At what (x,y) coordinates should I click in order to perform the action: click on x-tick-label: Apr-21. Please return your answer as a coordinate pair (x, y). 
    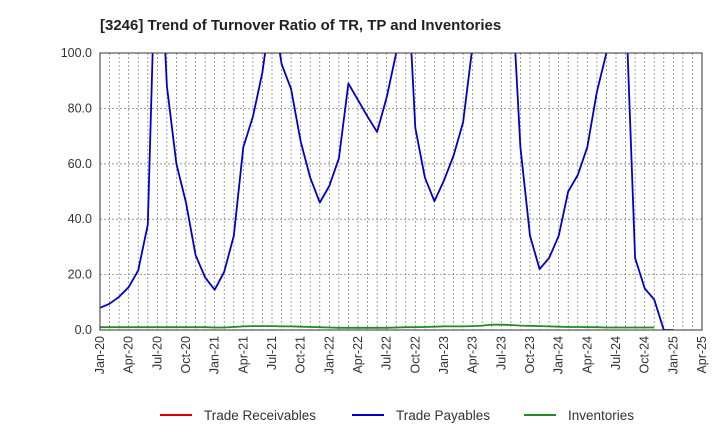
    Looking at the image, I should click on (243, 355).